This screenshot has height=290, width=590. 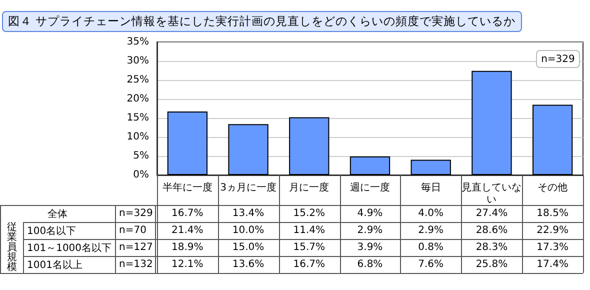 What do you see at coordinates (309, 248) in the screenshot?
I see `text: 15.7%` at bounding box center [309, 248].